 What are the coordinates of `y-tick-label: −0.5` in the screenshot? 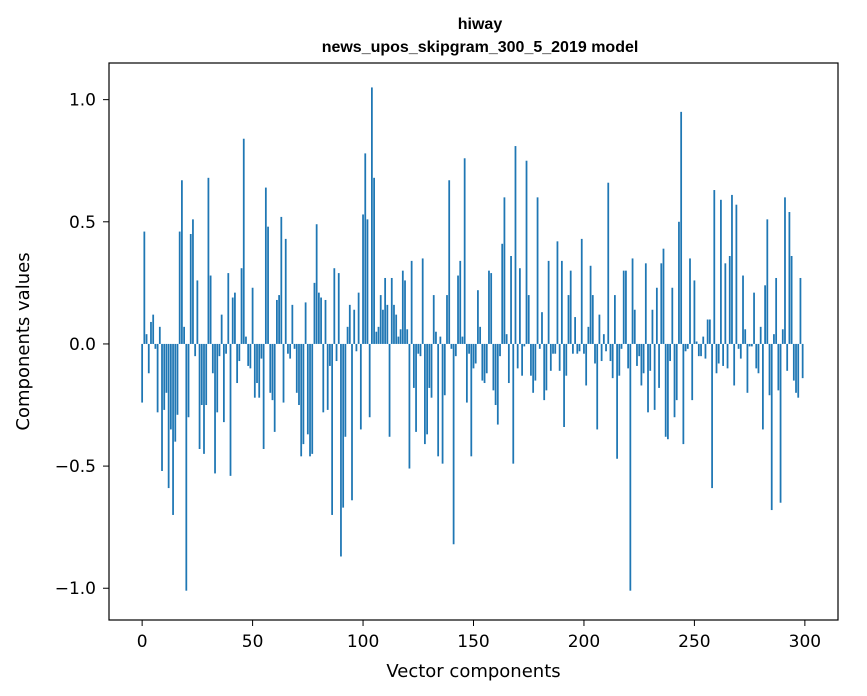 It's located at (75, 467).